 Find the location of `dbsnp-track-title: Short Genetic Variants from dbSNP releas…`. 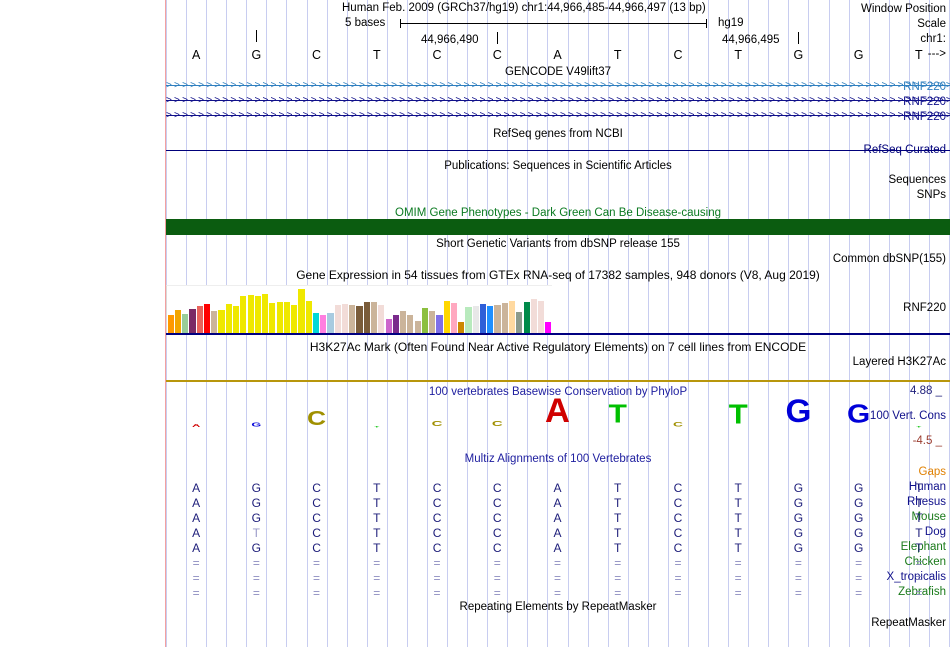

dbsnp-track-title: Short Genetic Variants from dbSNP releas… is located at coordinates (558, 244).